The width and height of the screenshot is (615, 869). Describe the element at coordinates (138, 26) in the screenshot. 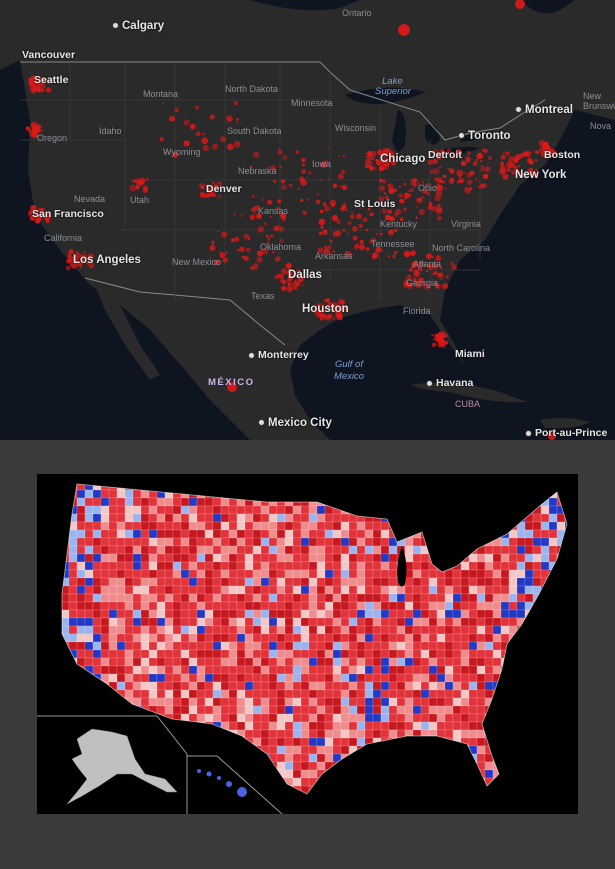

I see `city-calgary: Calgary` at that location.